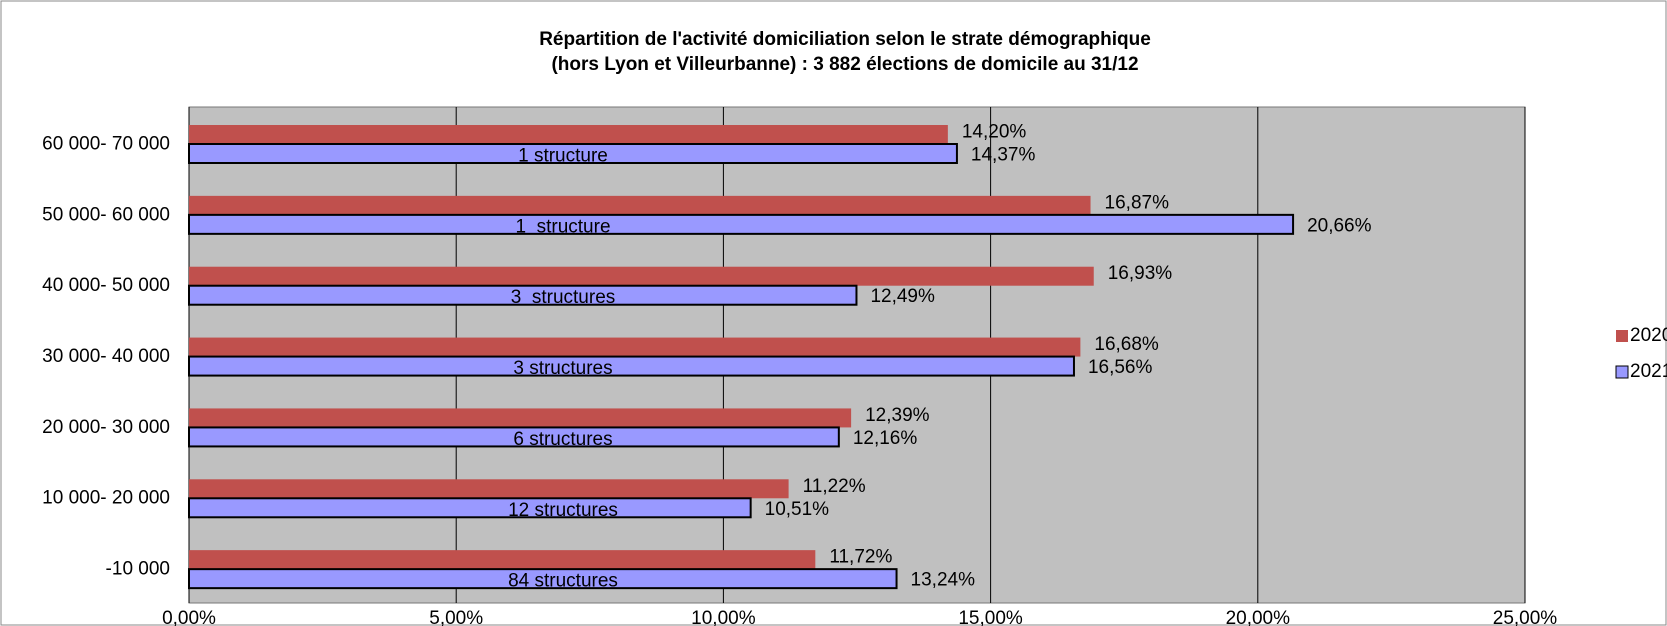 The height and width of the screenshot is (626, 1667). Describe the element at coordinates (834, 486) in the screenshot. I see `value-label: 11,22%` at that location.